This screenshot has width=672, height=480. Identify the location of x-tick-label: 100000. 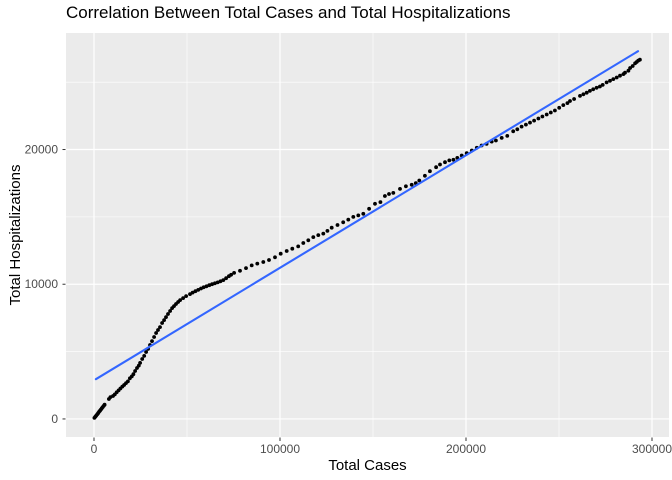
(280, 449).